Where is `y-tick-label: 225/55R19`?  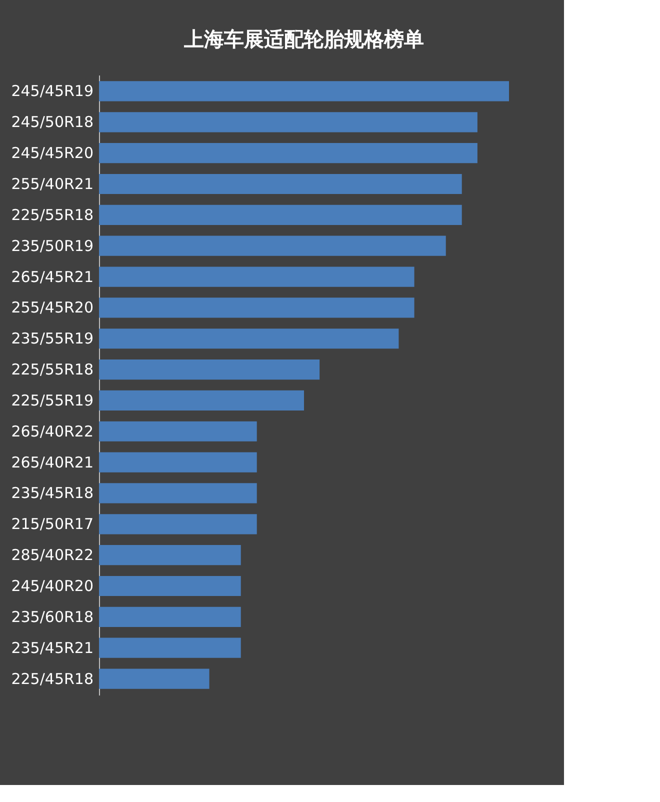
y-tick-label: 225/55R19 is located at coordinates (52, 400).